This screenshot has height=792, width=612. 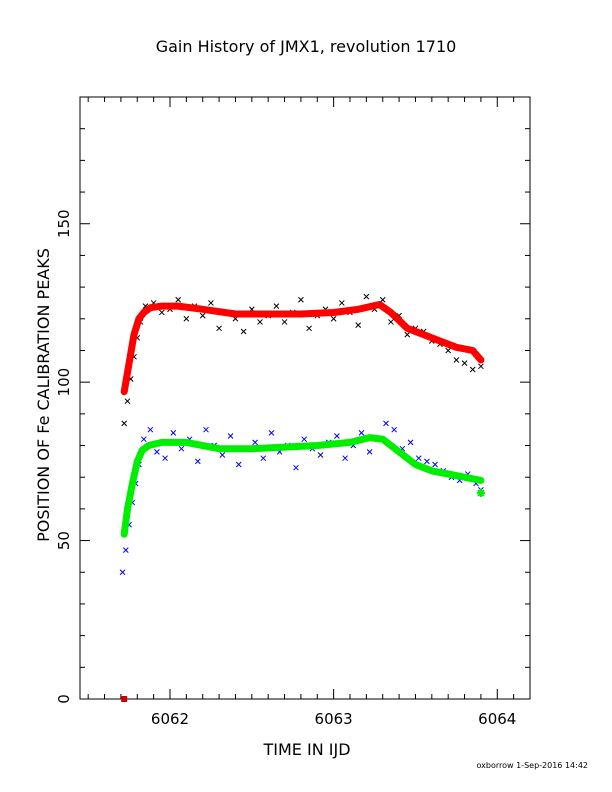 What do you see at coordinates (64, 540) in the screenshot?
I see `y-tick-label: 50` at bounding box center [64, 540].